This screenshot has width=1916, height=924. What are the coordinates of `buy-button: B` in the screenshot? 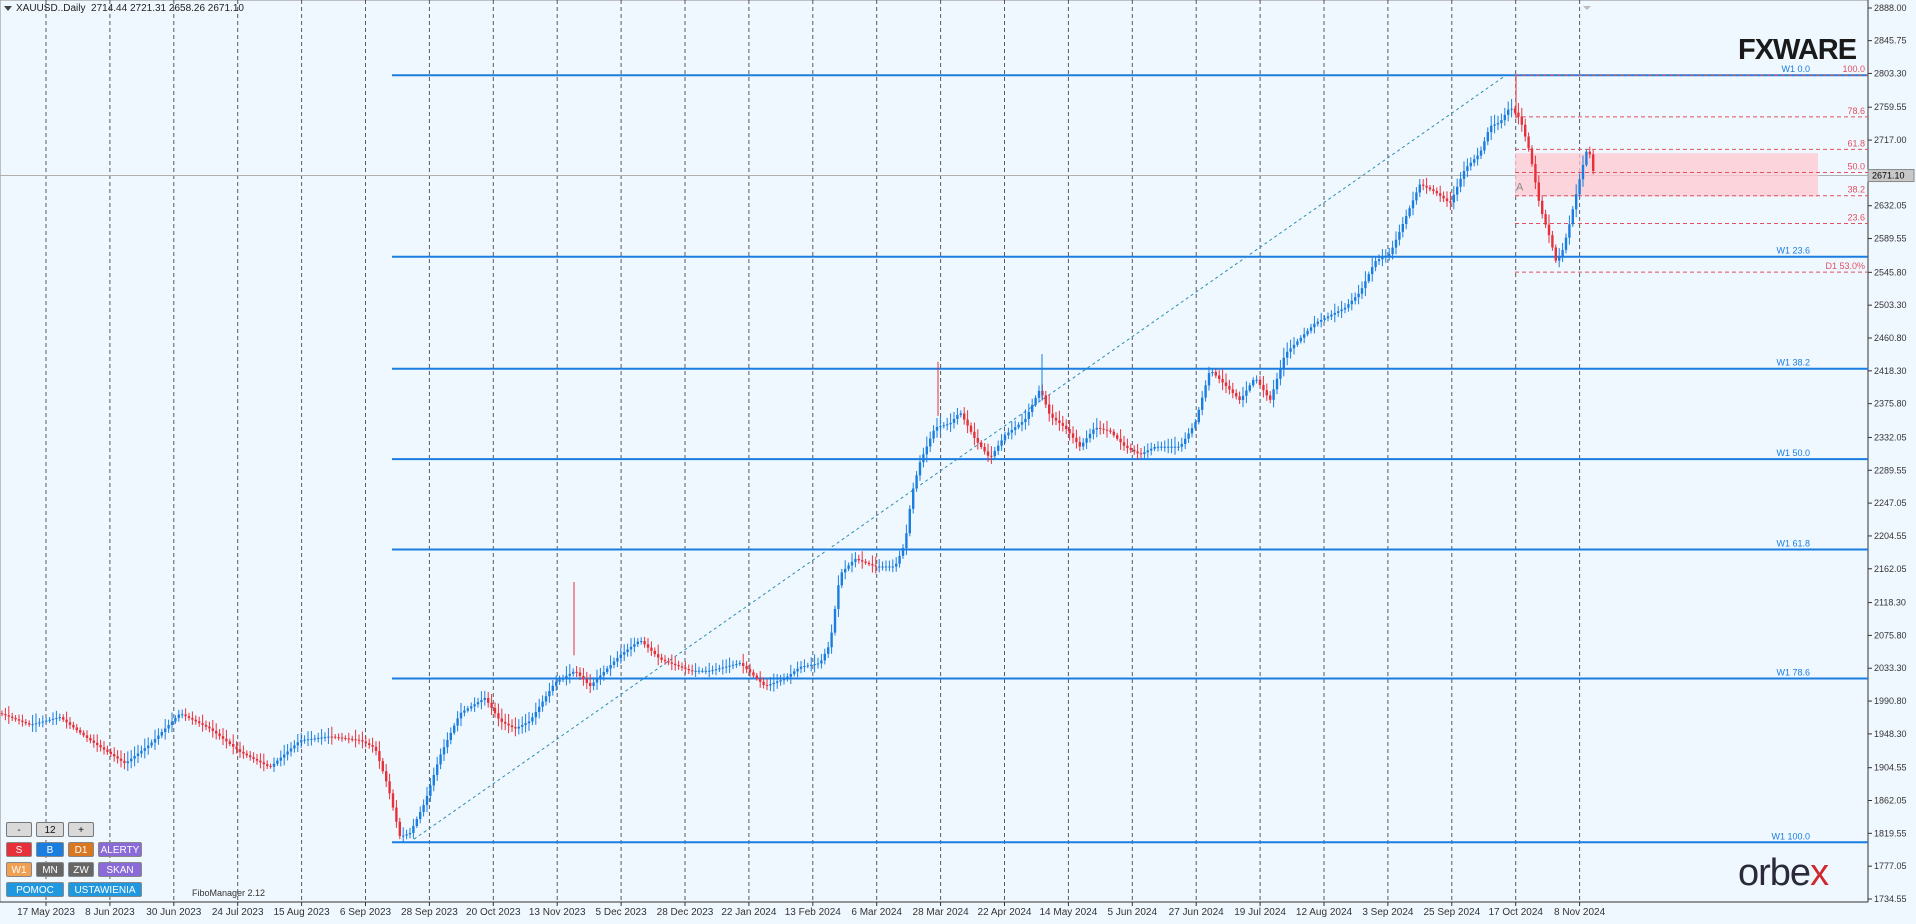 It's located at (50, 849).